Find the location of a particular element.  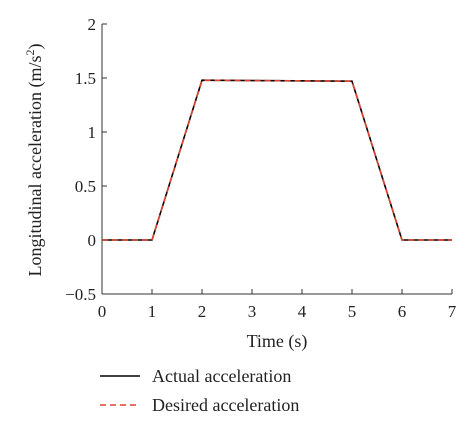

y-tick-label: 0 is located at coordinates (92, 240).